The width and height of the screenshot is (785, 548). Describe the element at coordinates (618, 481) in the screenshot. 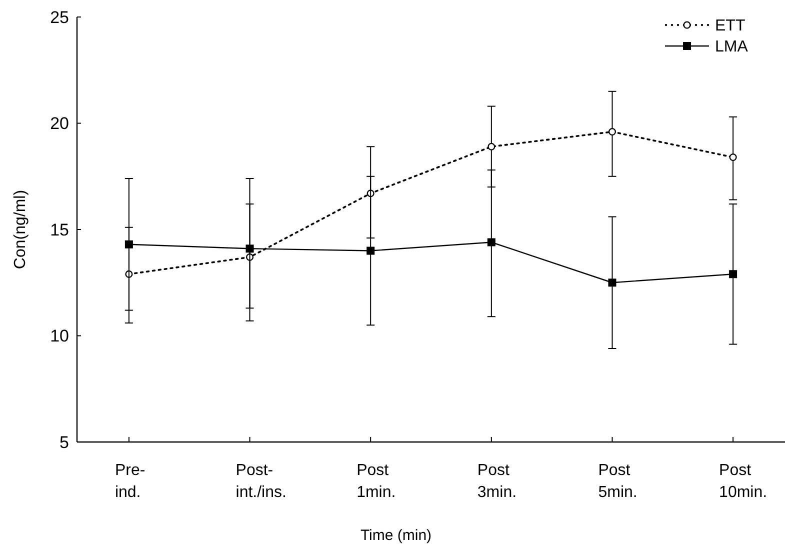

I see `x-tick-label: Post 5min.` at that location.